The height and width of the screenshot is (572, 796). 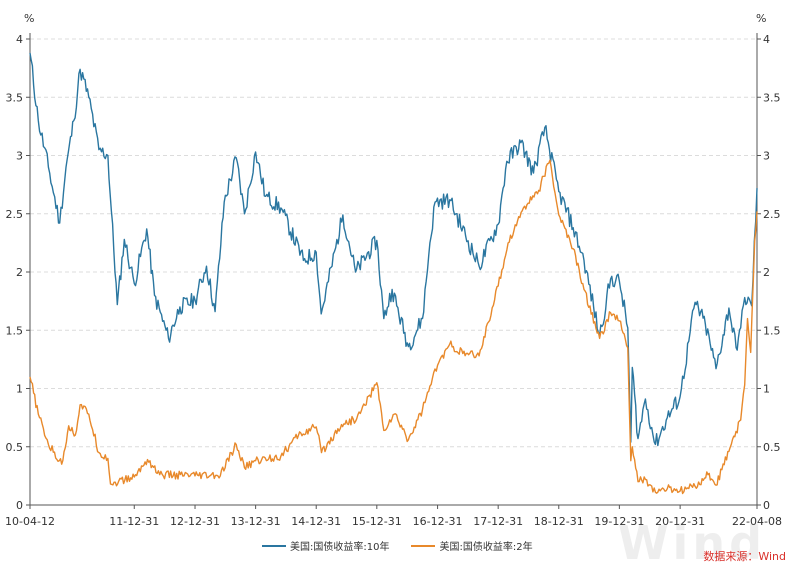 What do you see at coordinates (15, 330) in the screenshot?
I see `y-tick-label-left: 1.5` at bounding box center [15, 330].